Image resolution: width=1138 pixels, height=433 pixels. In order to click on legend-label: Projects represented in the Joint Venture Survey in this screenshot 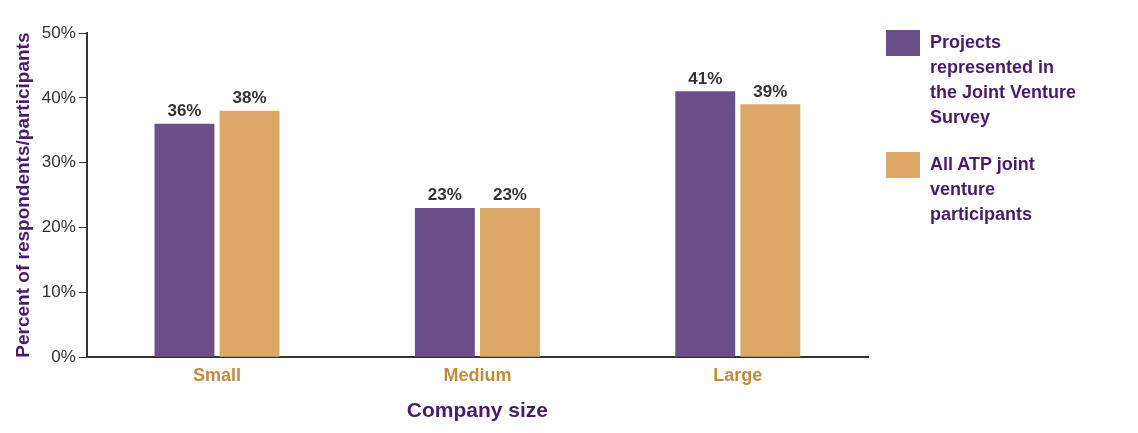, I will do `click(1004, 80)`.